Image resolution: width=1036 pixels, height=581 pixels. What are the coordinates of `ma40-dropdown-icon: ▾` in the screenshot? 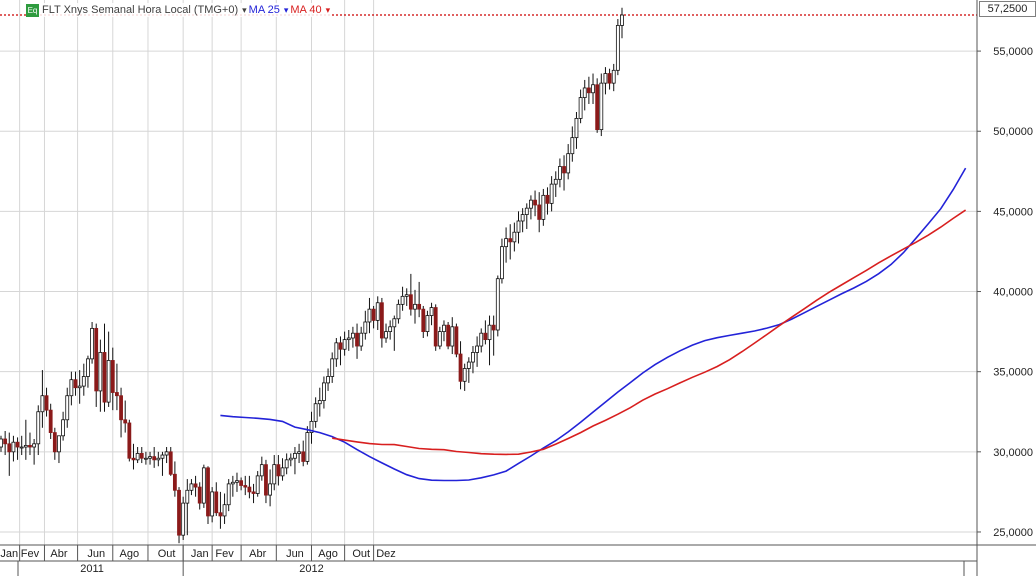 It's located at (328, 9).